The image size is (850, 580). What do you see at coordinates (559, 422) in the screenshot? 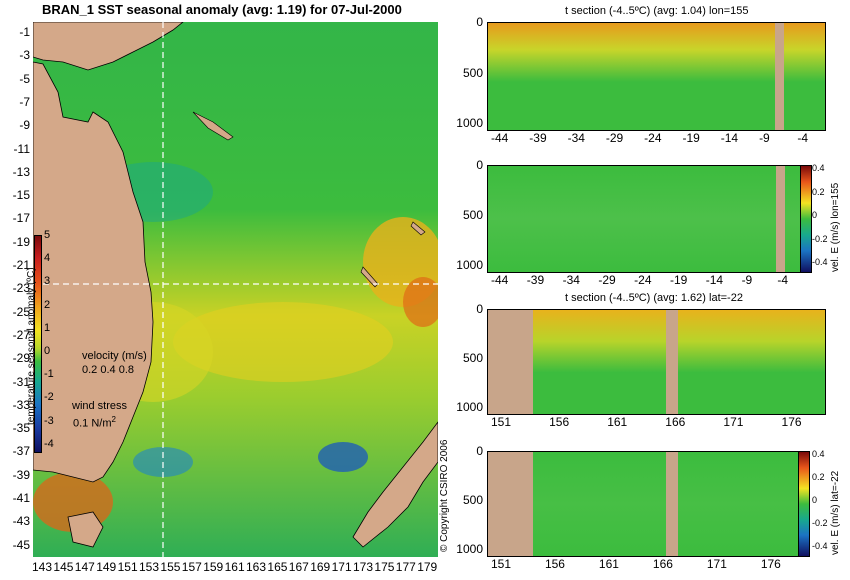
I see `section-x-tick: 156` at bounding box center [559, 422].